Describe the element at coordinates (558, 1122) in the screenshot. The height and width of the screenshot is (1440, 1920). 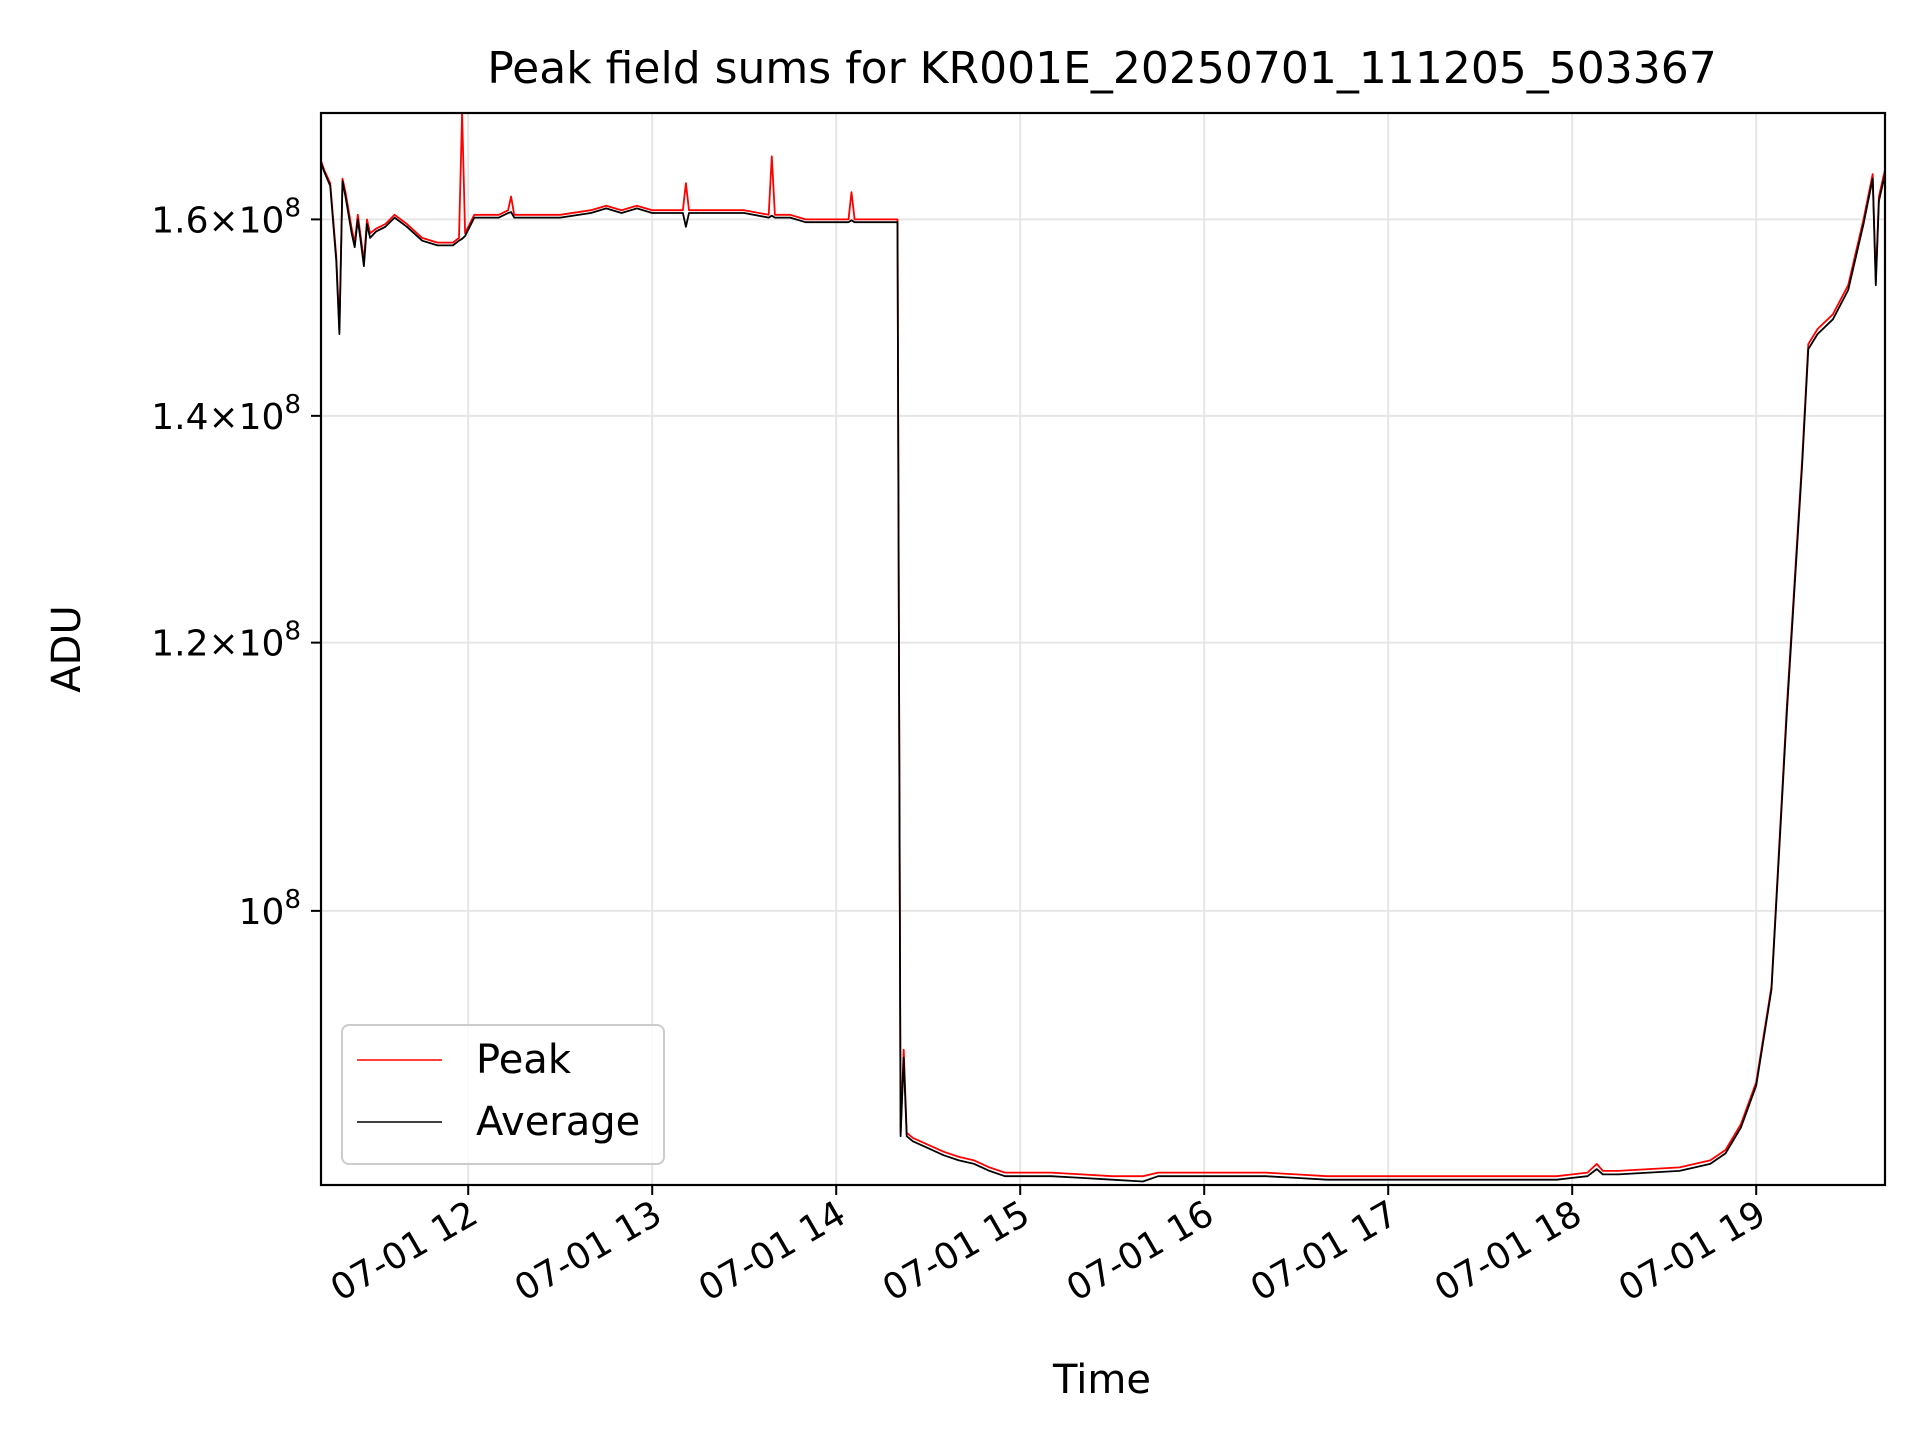
I see `legend-average-label: Average` at that location.